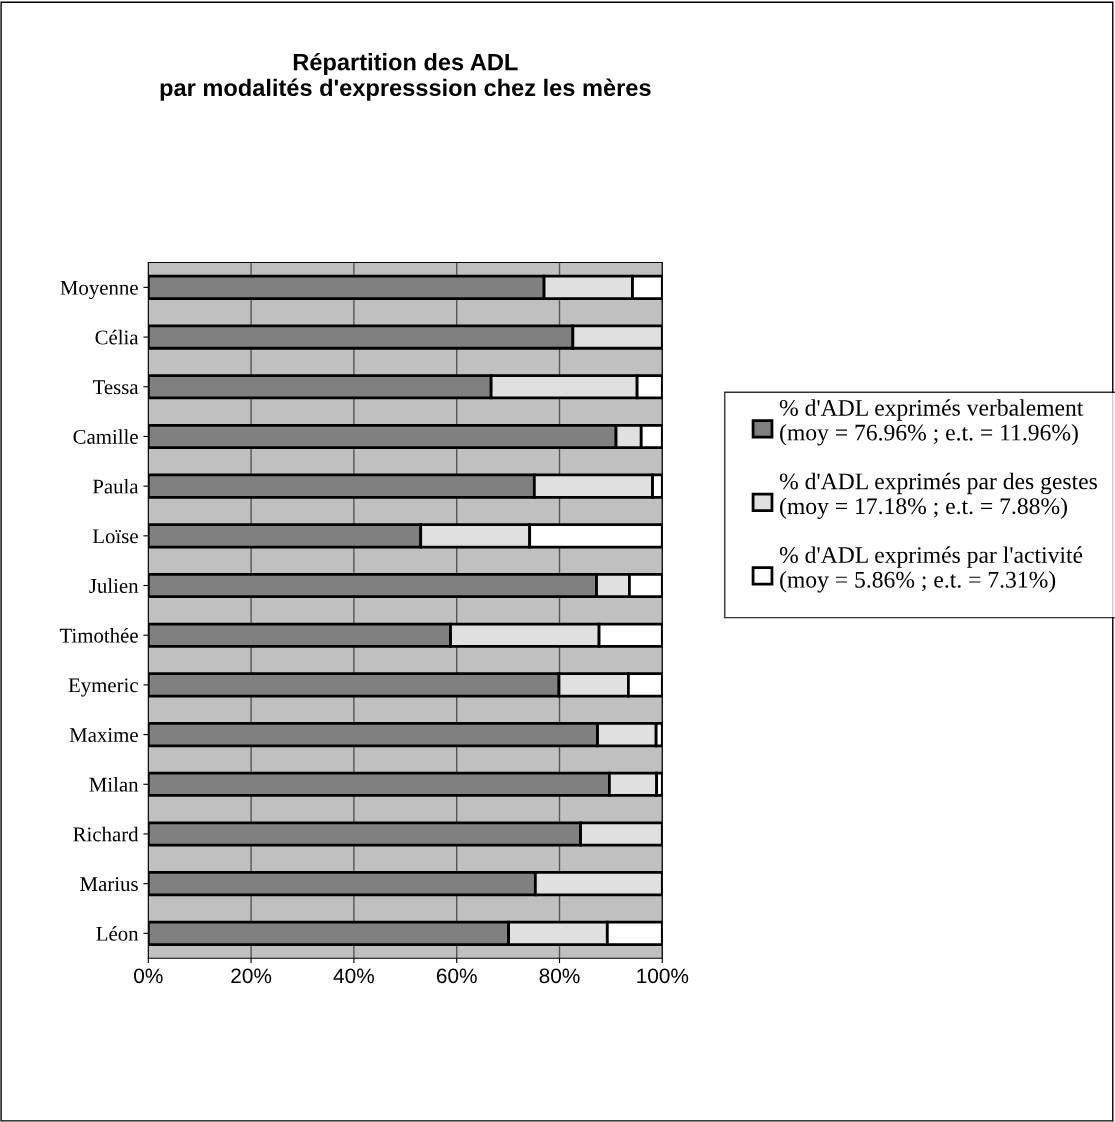 The width and height of the screenshot is (1115, 1122). I want to click on y-tick-label: Milan, so click(114, 784).